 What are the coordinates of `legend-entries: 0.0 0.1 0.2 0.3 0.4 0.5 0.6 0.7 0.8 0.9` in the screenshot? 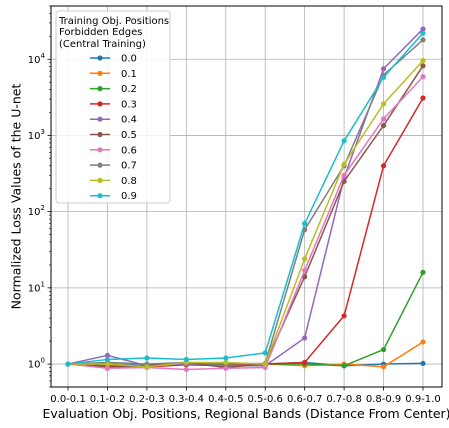 It's located at (113, 128).